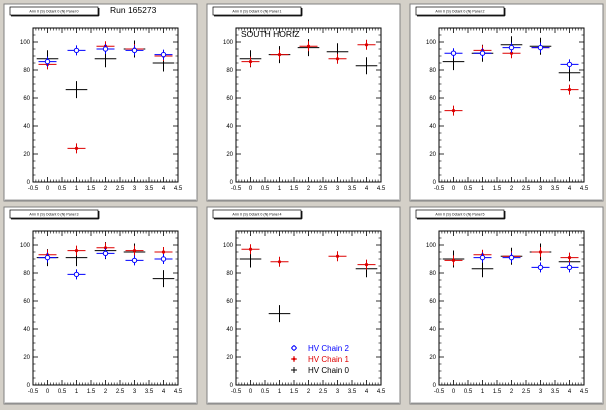 This screenshot has width=606, height=410. I want to click on x-tick-label: 1, so click(77, 392).